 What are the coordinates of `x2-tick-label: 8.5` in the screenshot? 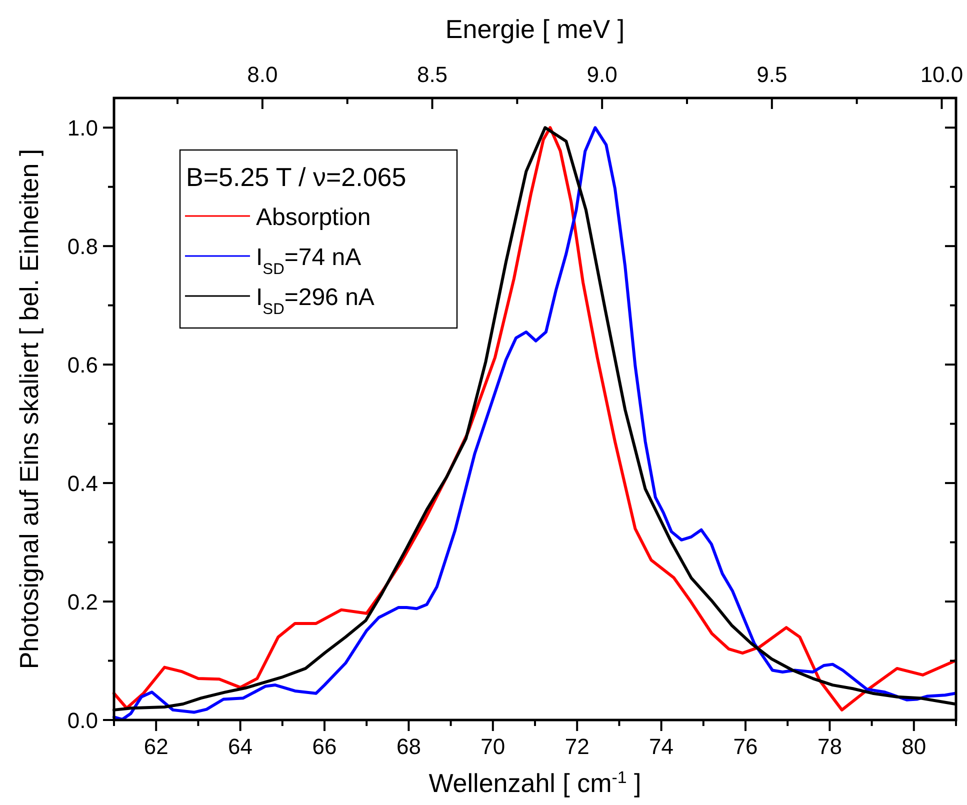 It's located at (432, 74).